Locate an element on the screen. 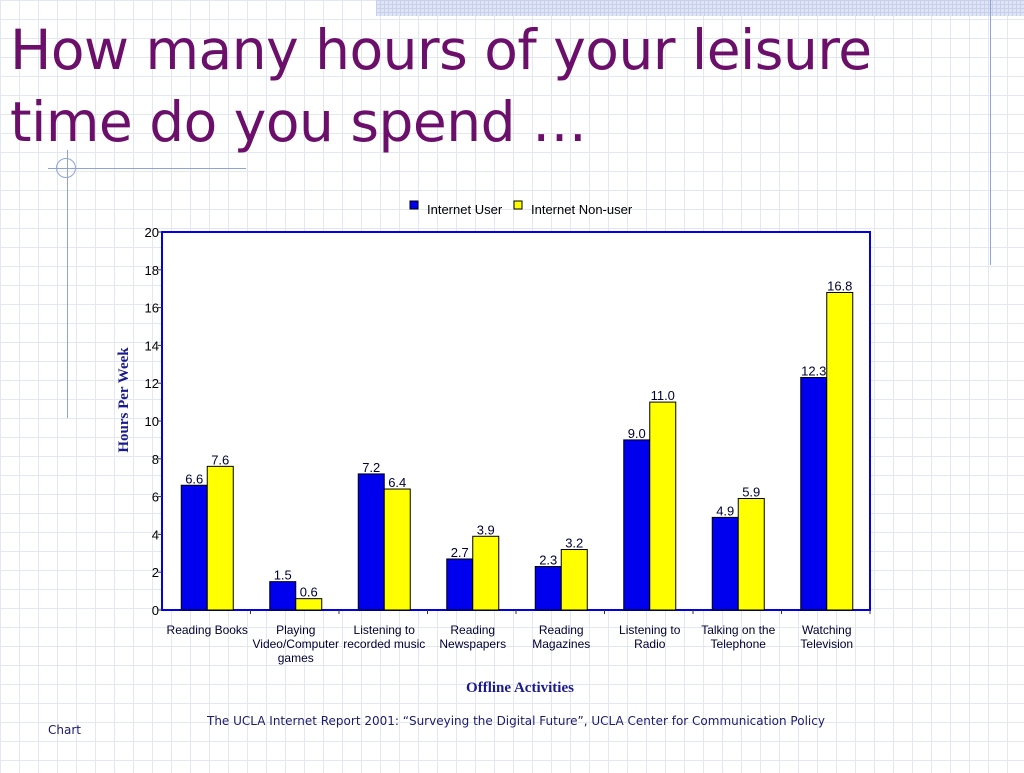 This screenshot has width=1024, height=773. data-label: 7.6 is located at coordinates (220, 459).